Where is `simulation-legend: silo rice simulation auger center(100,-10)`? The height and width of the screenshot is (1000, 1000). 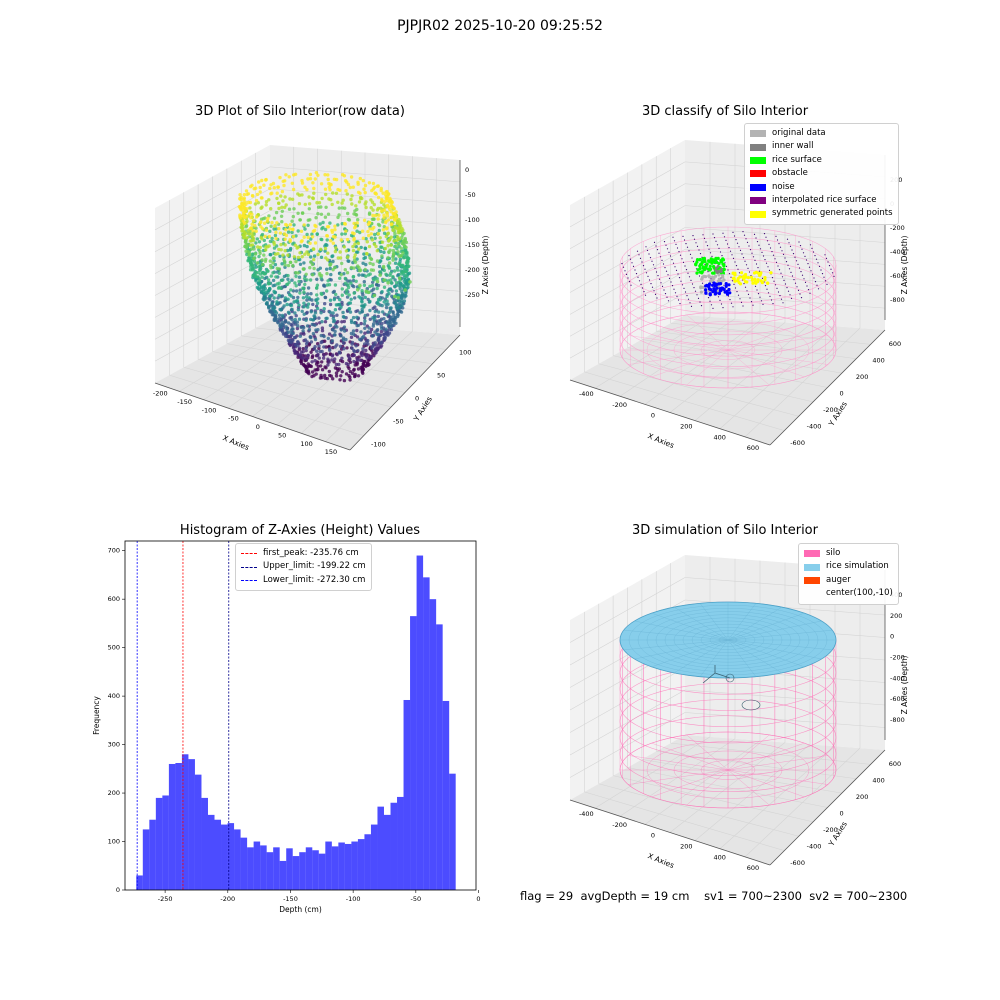 simulation-legend: silo rice simulation auger center(100,-10) is located at coordinates (848, 574).